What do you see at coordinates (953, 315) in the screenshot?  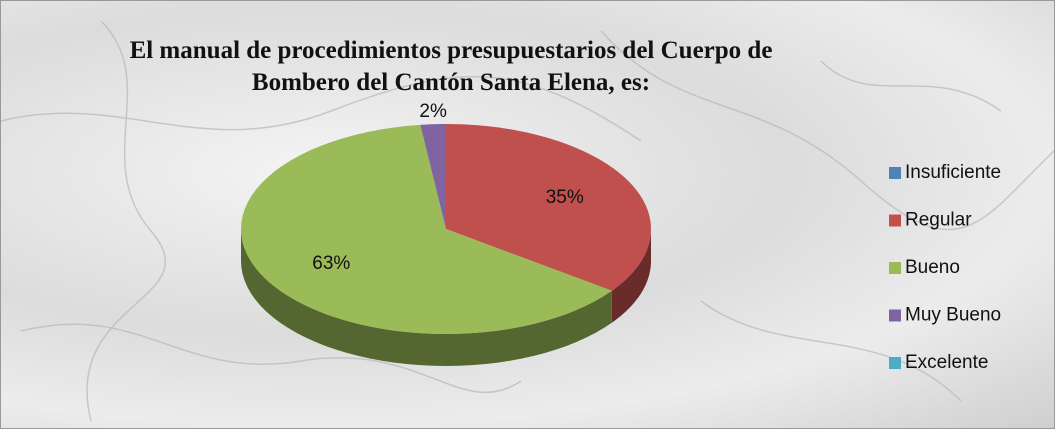 I see `legend-label: Muy Bueno` at bounding box center [953, 315].